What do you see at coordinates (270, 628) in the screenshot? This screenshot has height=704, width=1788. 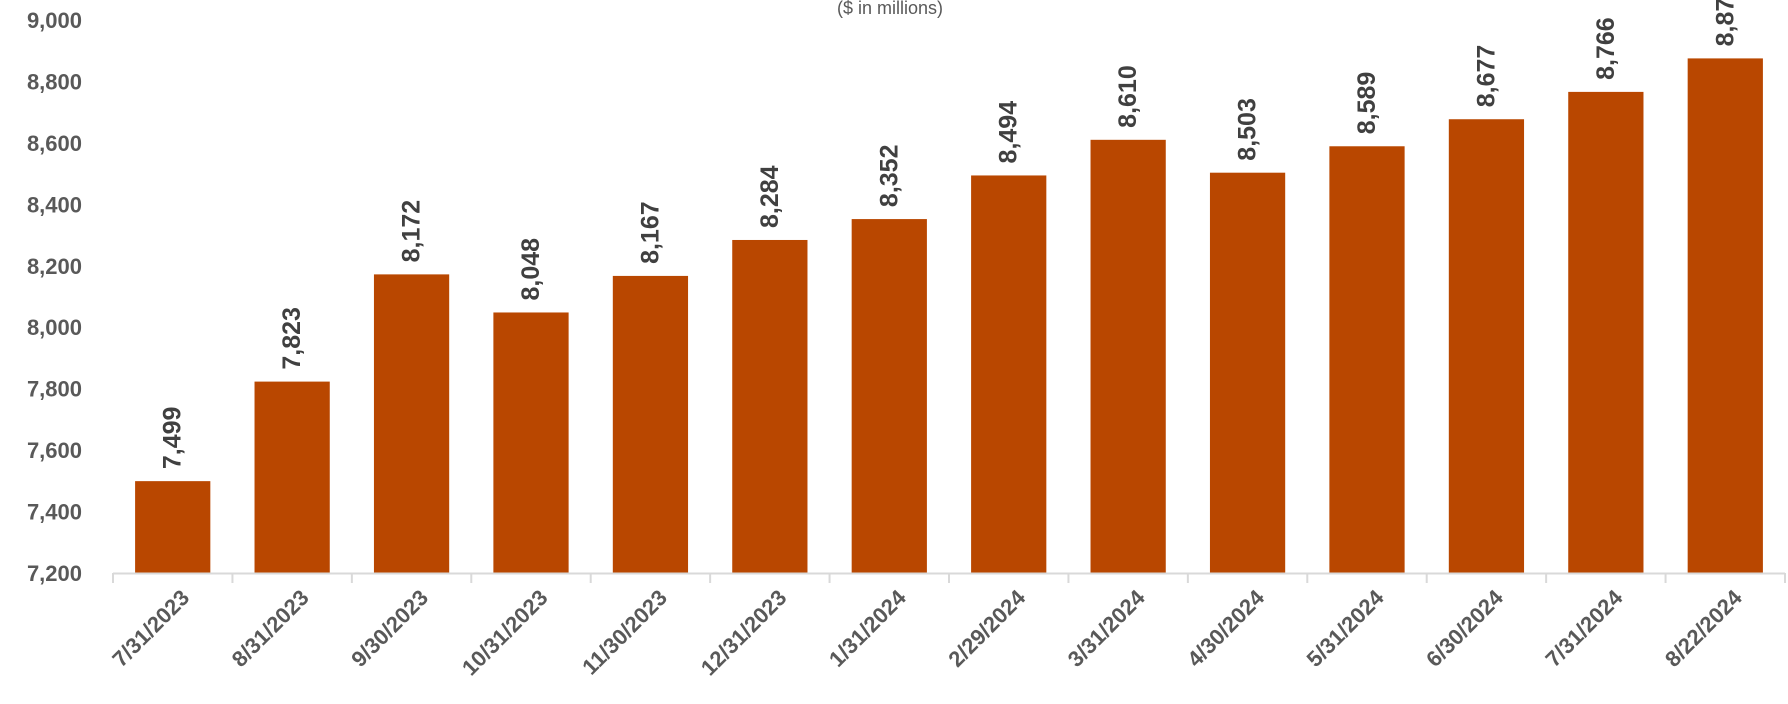 I see `x-category-label: 8/31/2023` at bounding box center [270, 628].